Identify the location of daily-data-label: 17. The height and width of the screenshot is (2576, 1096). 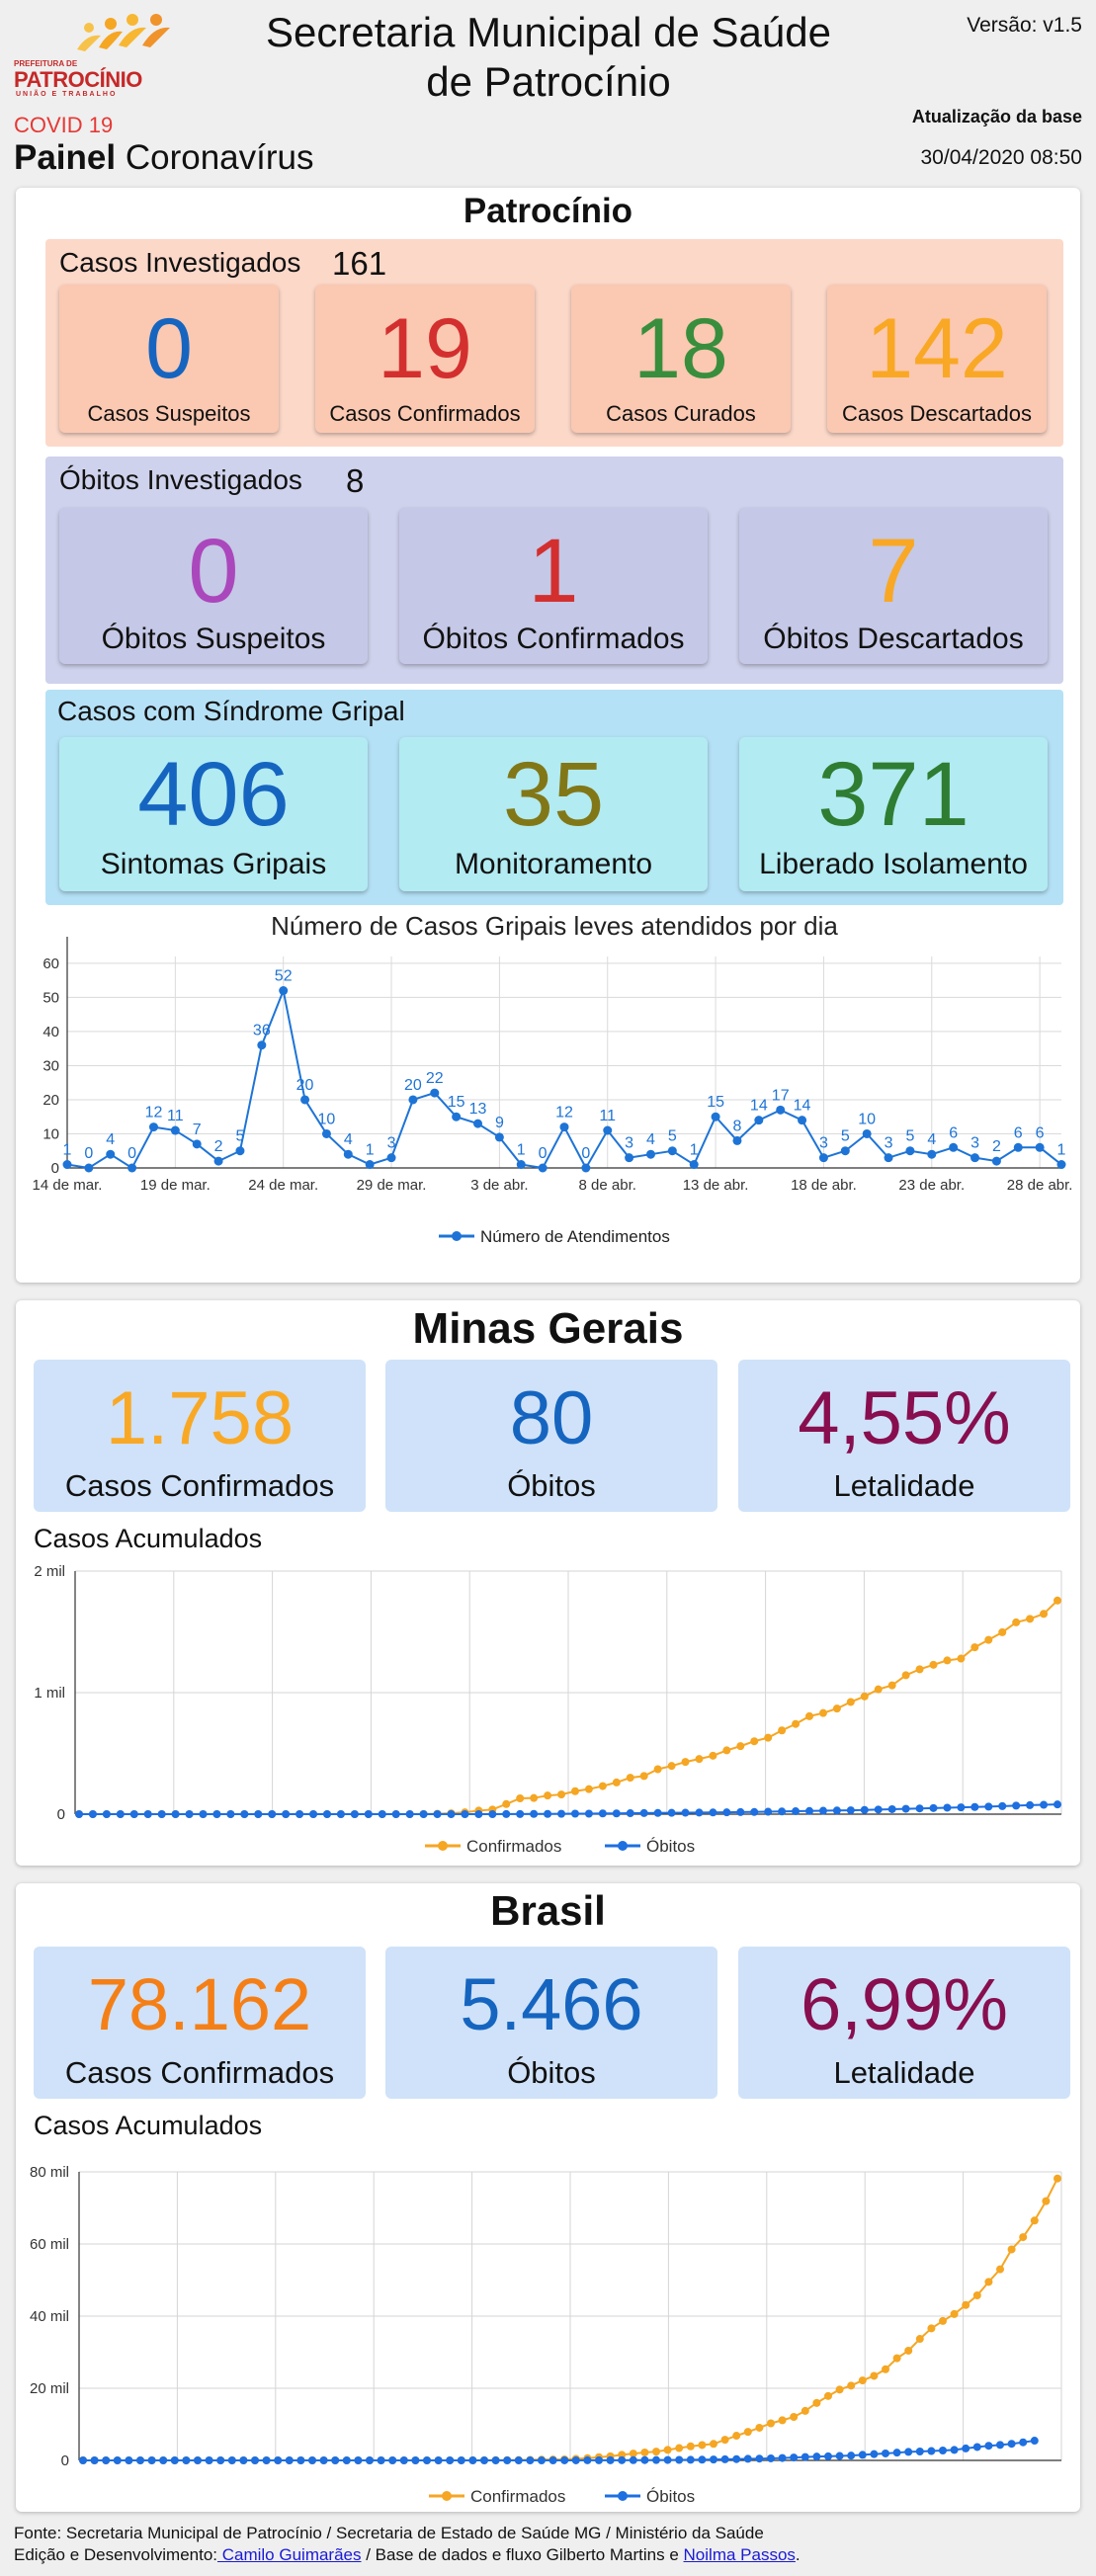
(781, 1095).